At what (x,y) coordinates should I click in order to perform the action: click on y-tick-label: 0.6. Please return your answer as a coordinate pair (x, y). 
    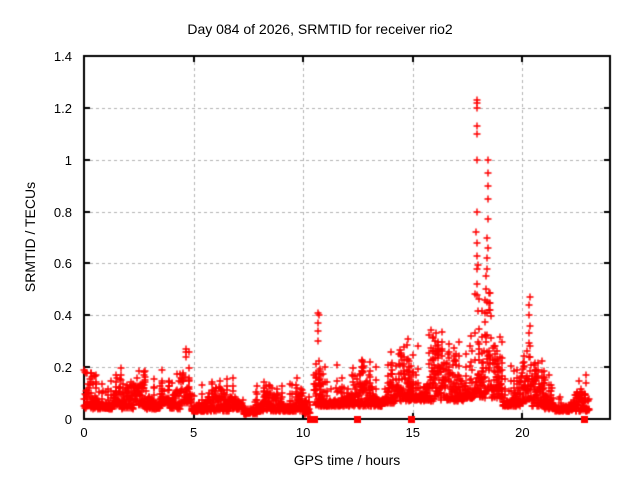
    Looking at the image, I should click on (62, 264).